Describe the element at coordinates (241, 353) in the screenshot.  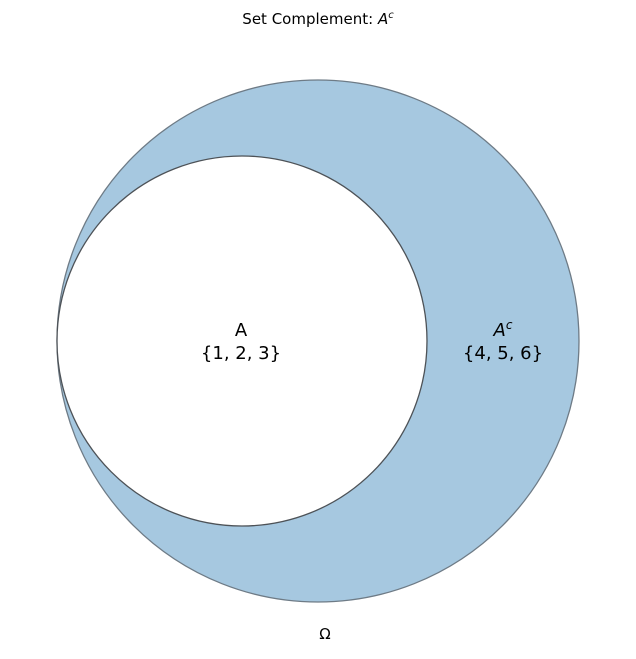
I see `set-a-elements: {1, 2, 3}` at that location.